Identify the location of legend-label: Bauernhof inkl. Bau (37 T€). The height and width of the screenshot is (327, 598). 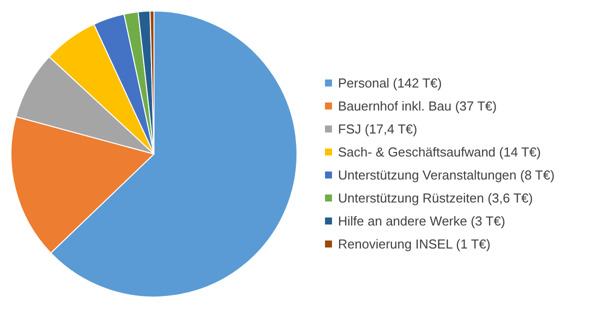
(417, 106).